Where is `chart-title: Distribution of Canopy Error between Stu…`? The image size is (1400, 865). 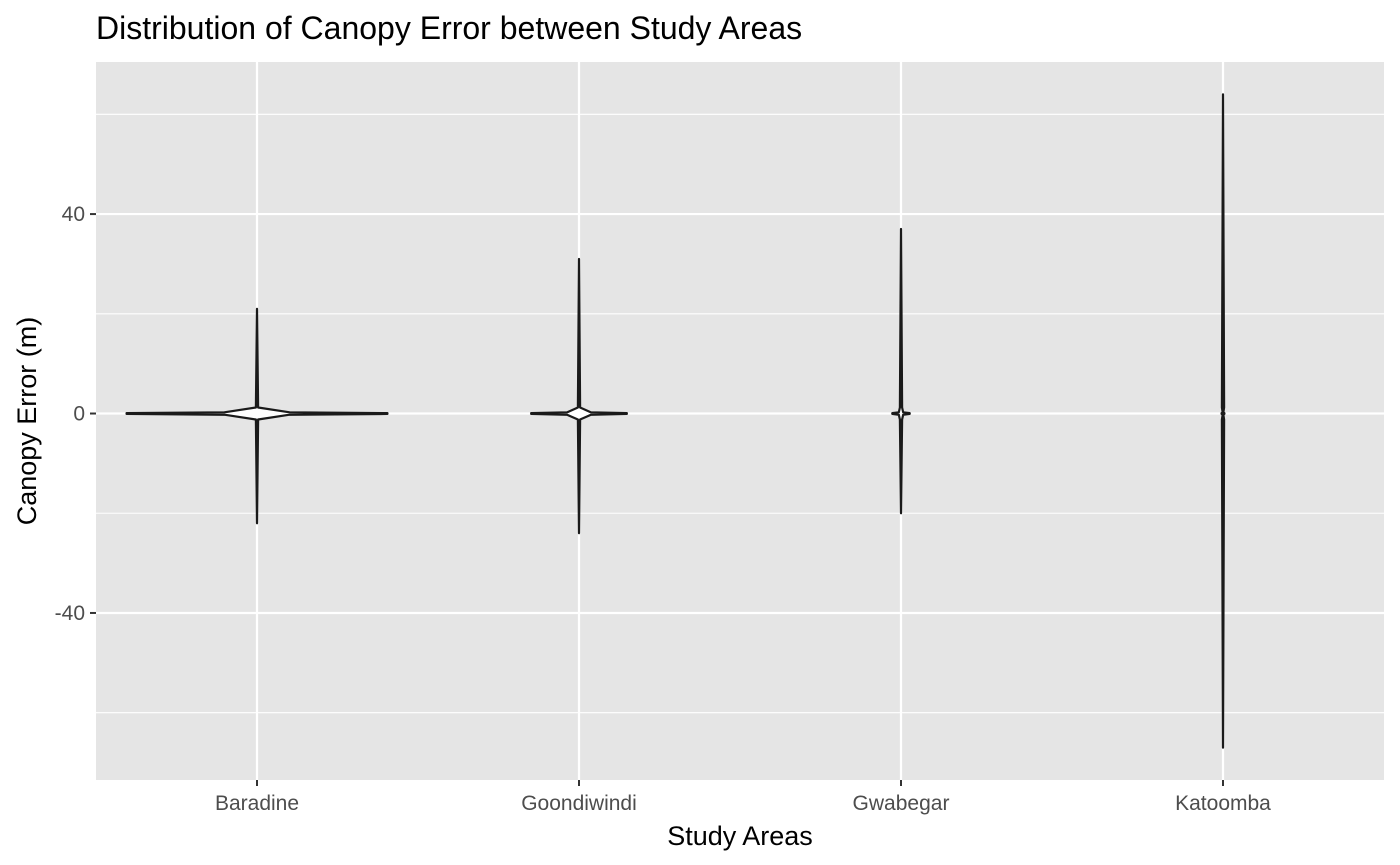 chart-title: Distribution of Canopy Error between Stu… is located at coordinates (449, 28).